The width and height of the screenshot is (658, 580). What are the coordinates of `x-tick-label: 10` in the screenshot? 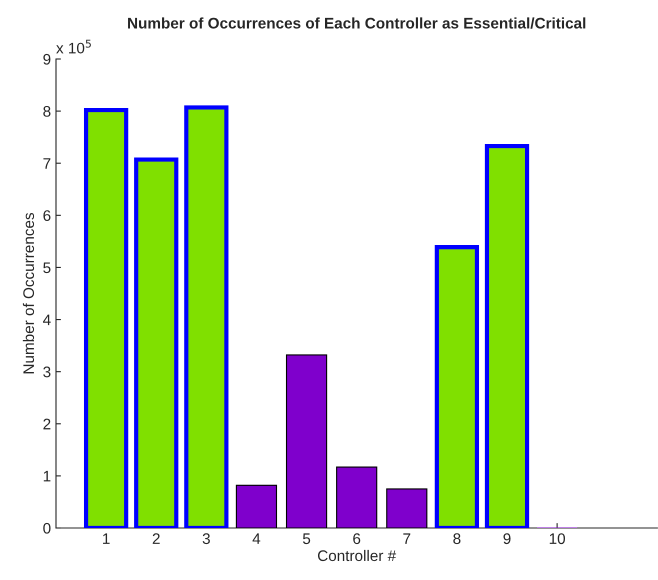 It's located at (558, 538).